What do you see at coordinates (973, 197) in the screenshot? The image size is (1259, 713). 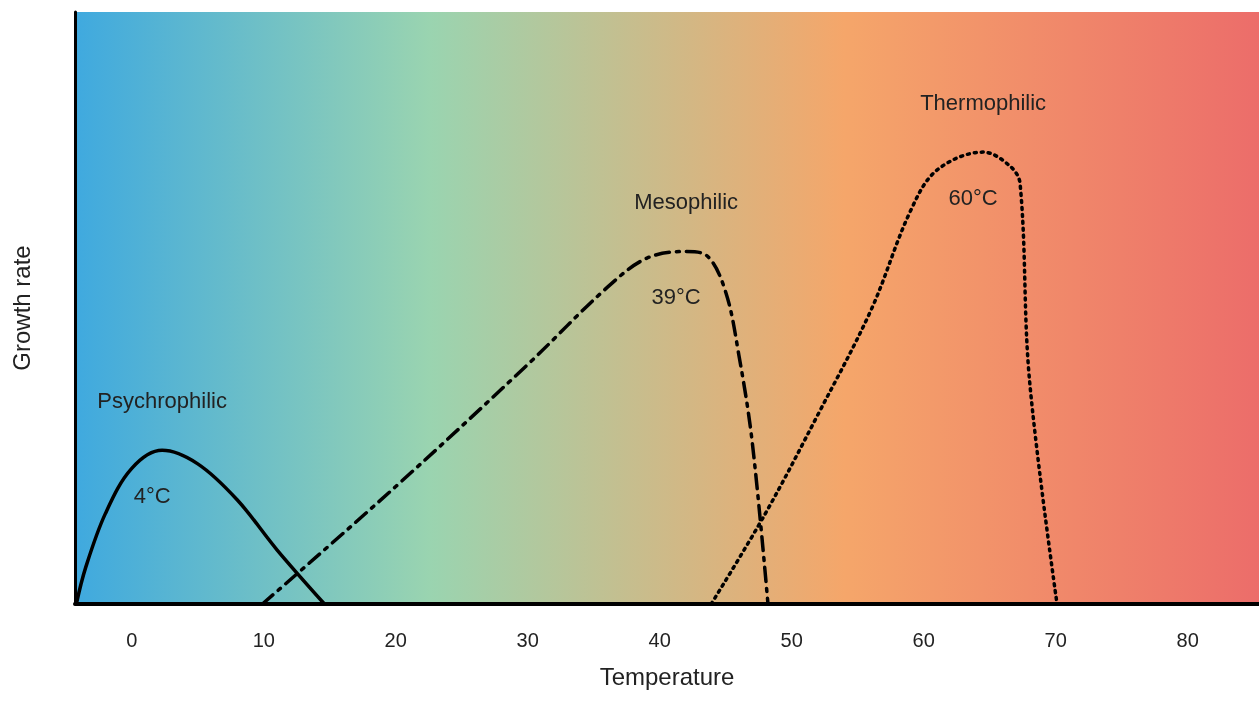 I see `annotation: 60°C` at bounding box center [973, 197].